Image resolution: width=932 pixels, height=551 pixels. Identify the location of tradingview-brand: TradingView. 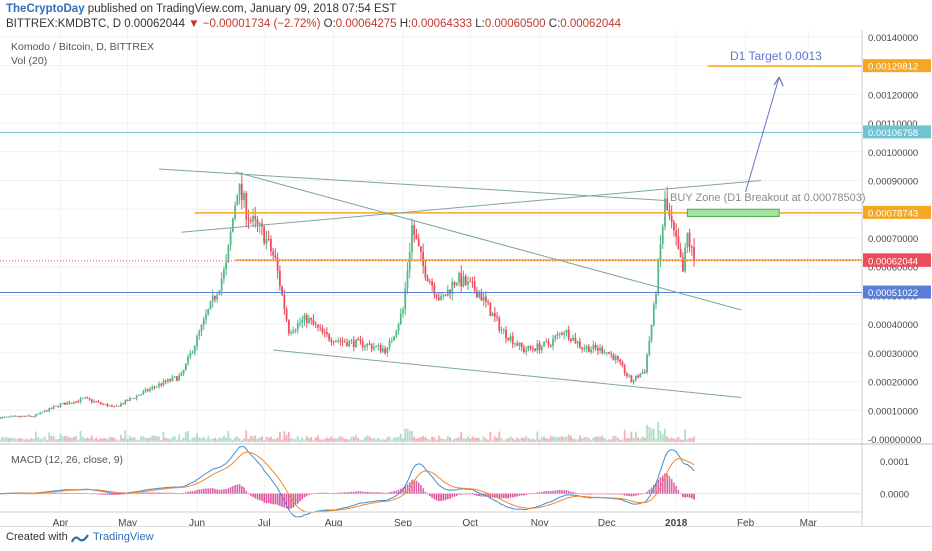
(123, 537).